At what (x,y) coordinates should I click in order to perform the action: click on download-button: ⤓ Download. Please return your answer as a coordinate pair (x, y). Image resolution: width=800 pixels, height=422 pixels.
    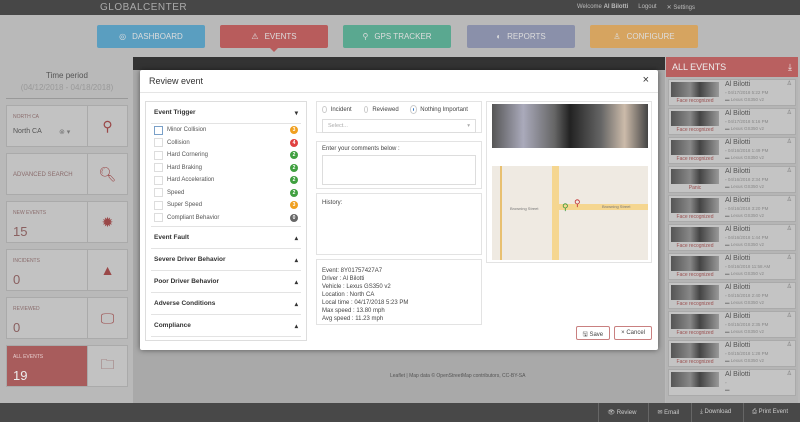
    Looking at the image, I should click on (715, 412).